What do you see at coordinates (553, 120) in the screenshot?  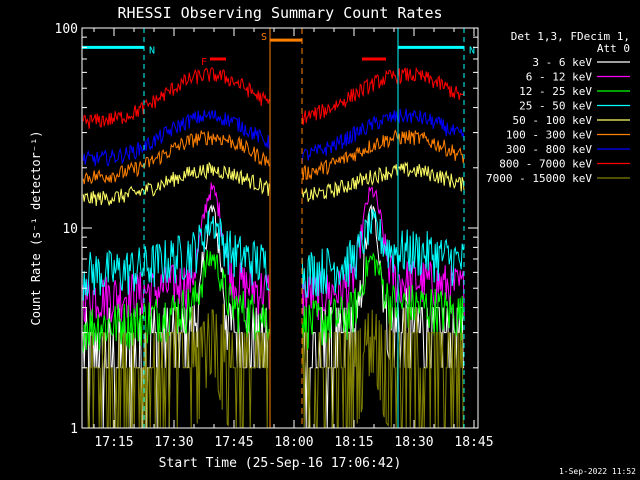 I see `legend-entry-label-5: 50 - 100 keV` at bounding box center [553, 120].